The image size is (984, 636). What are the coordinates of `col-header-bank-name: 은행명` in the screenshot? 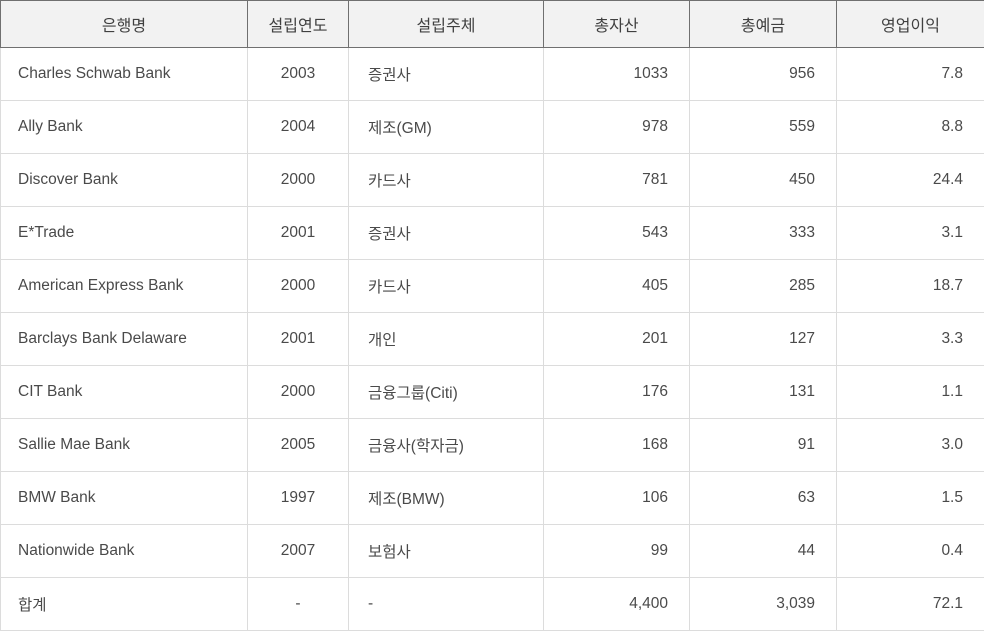 It's located at (124, 24).